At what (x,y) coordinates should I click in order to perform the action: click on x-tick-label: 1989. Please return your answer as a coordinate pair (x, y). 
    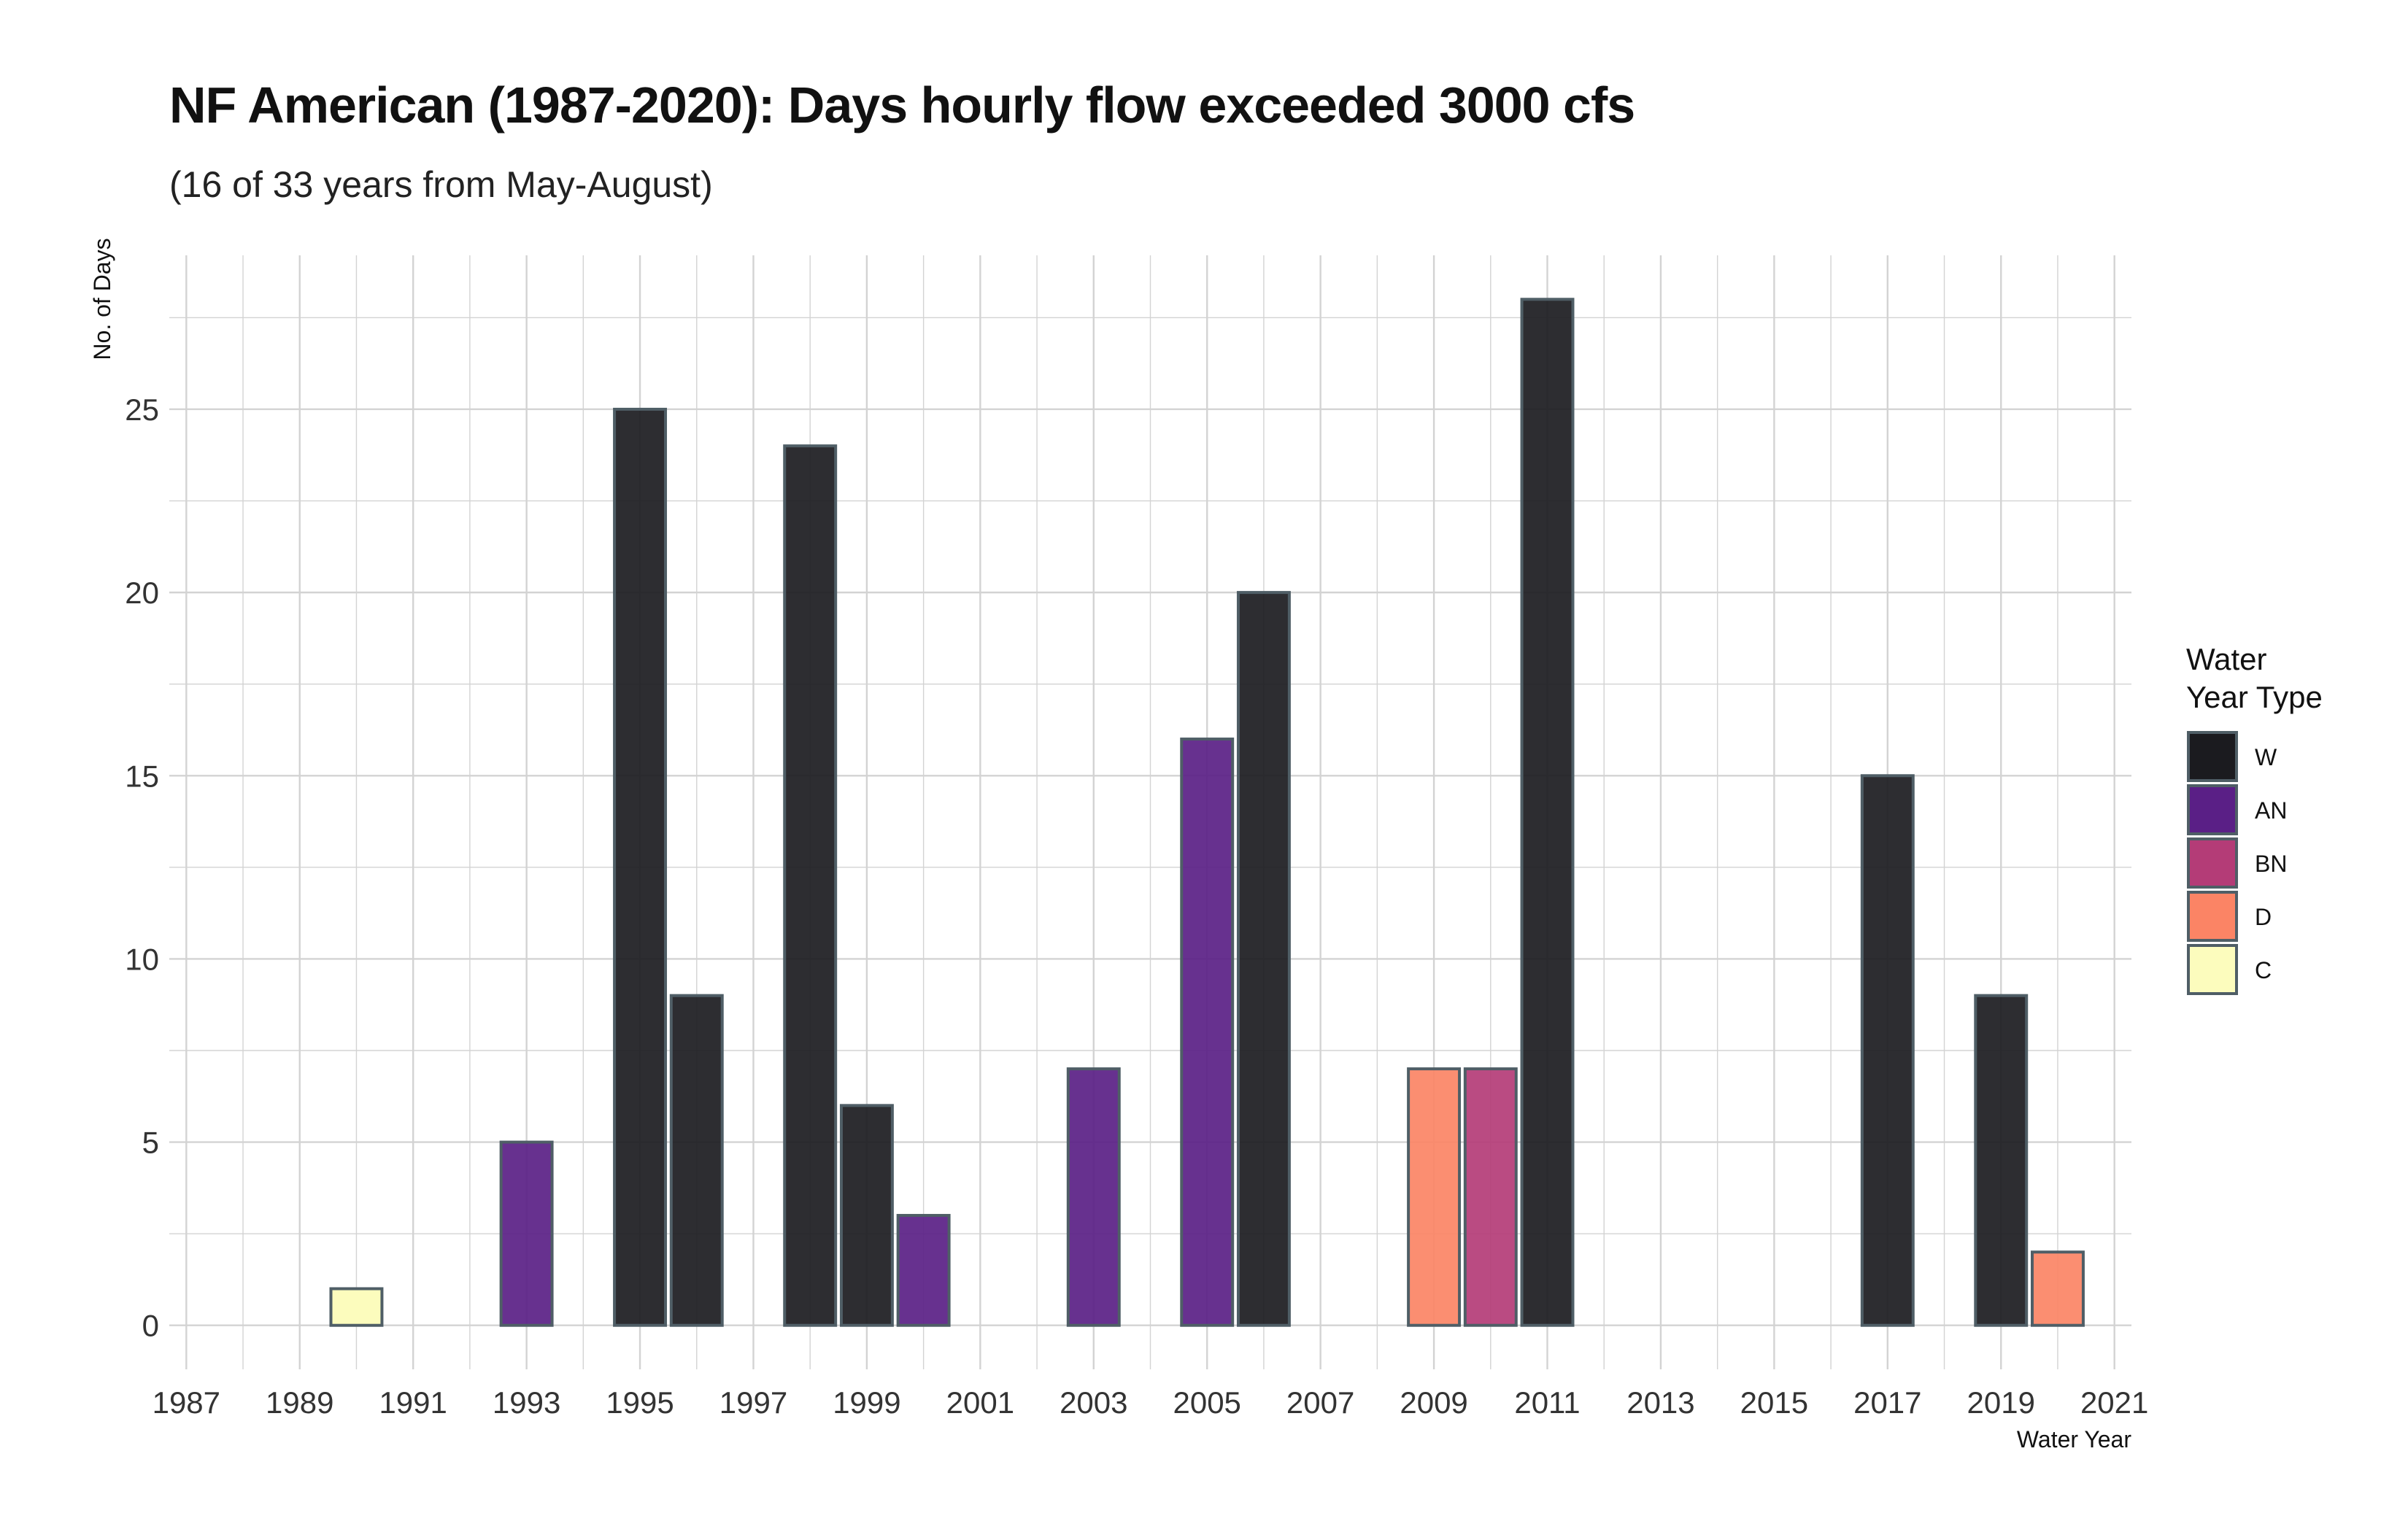
    Looking at the image, I should click on (299, 1403).